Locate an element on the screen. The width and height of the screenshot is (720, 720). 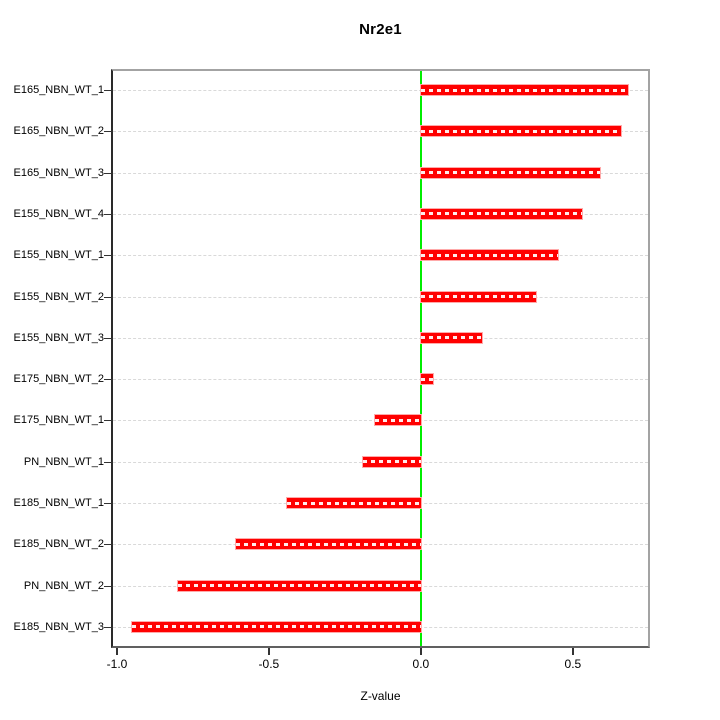
y-axis-label: E165_NBN_WT_2 is located at coordinates (59, 131).